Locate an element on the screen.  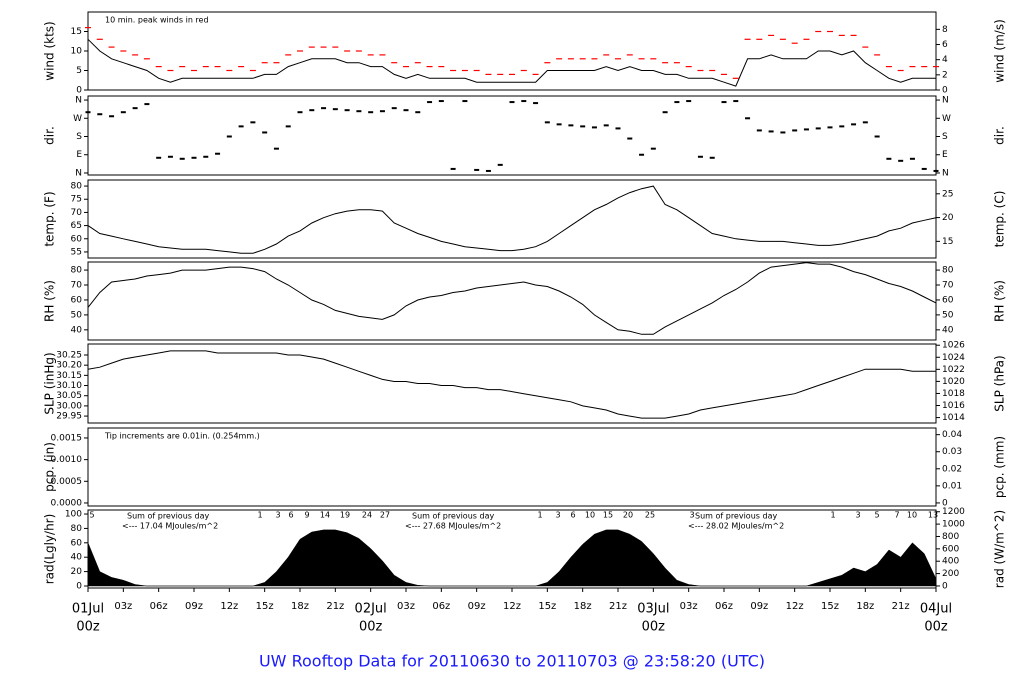
y2-tick-label: 1020 is located at coordinates (953, 382).